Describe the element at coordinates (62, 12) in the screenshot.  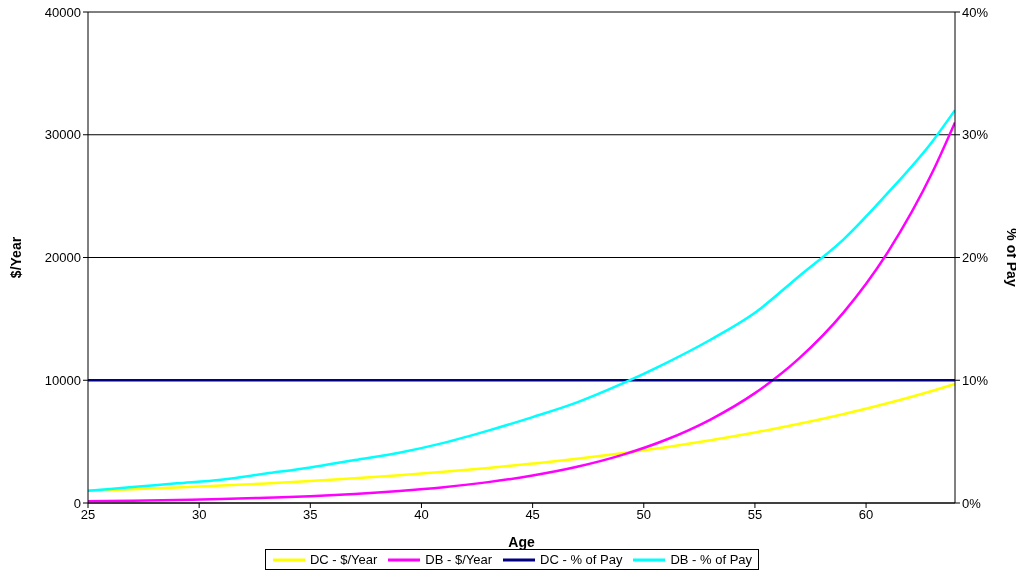
I see `y-tick-label: 40000` at that location.